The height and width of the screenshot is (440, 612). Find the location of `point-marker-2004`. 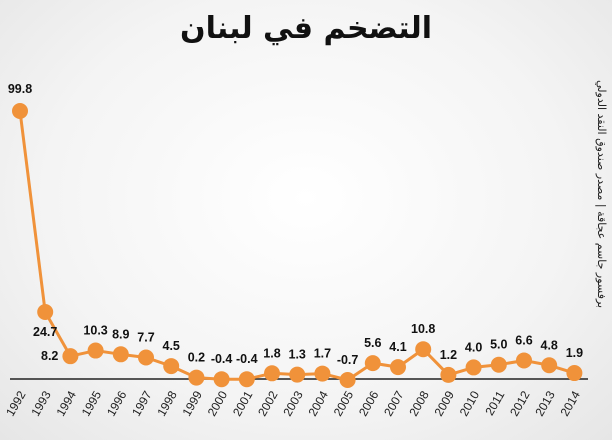

point-marker-2004 is located at coordinates (322, 373).